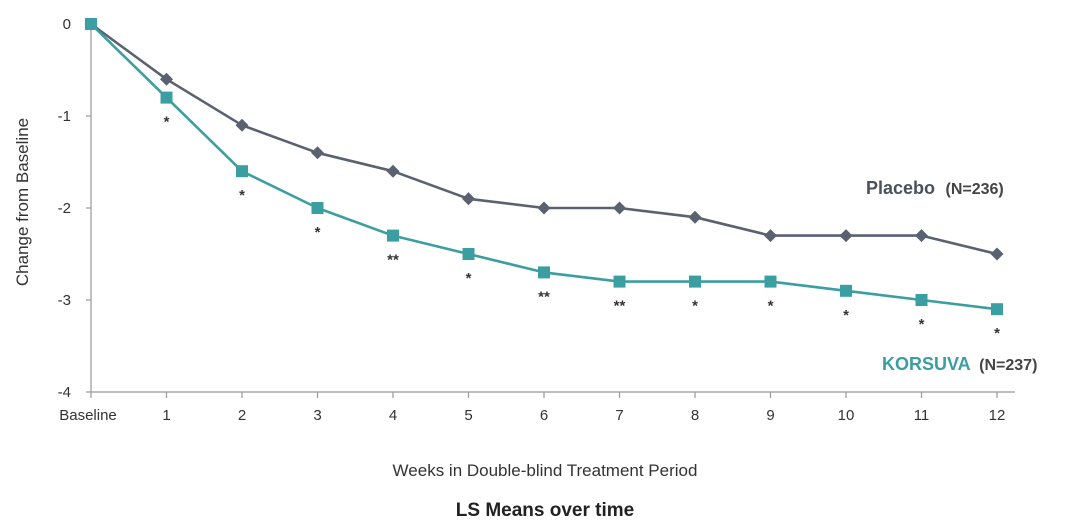 This screenshot has width=1085, height=523. Describe the element at coordinates (619, 415) in the screenshot. I see `x-tick-label: 7` at that location.